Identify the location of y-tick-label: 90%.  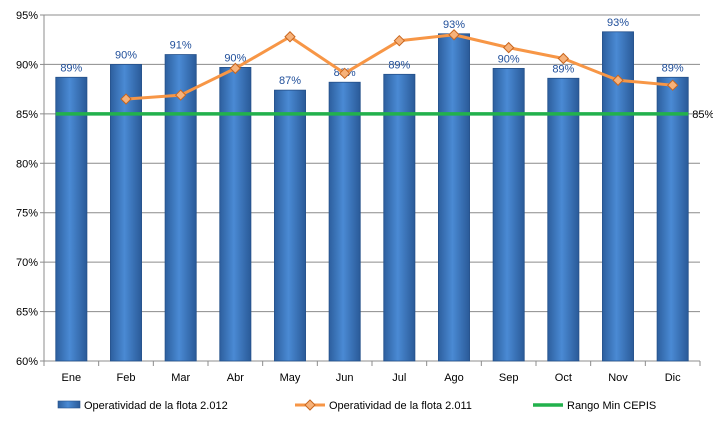
(27, 65).